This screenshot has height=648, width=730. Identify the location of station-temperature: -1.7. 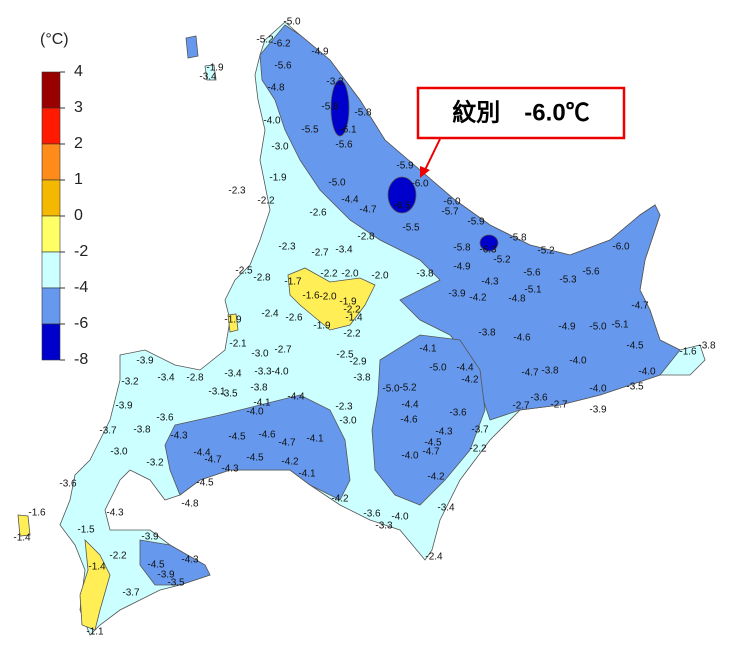
(293, 282).